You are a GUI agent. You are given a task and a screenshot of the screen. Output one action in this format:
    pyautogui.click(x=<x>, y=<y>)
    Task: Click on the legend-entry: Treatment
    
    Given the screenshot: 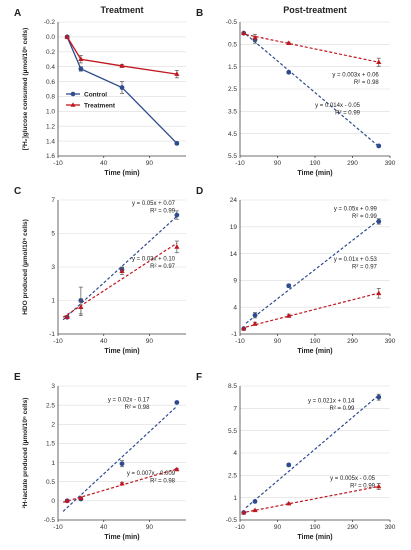 What is the action you would take?
    pyautogui.click(x=91, y=105)
    